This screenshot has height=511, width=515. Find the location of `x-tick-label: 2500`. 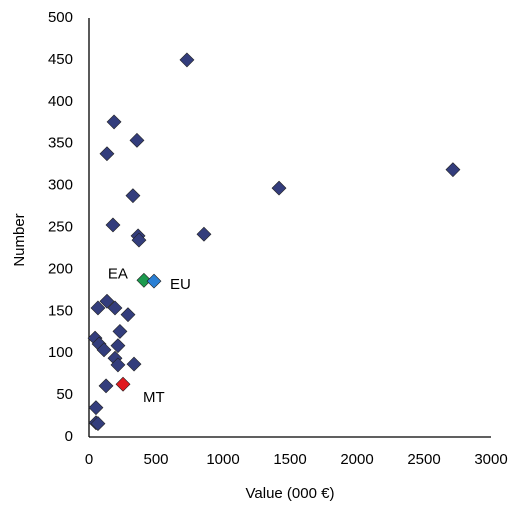

x-tick-label: 2500 is located at coordinates (423, 459).